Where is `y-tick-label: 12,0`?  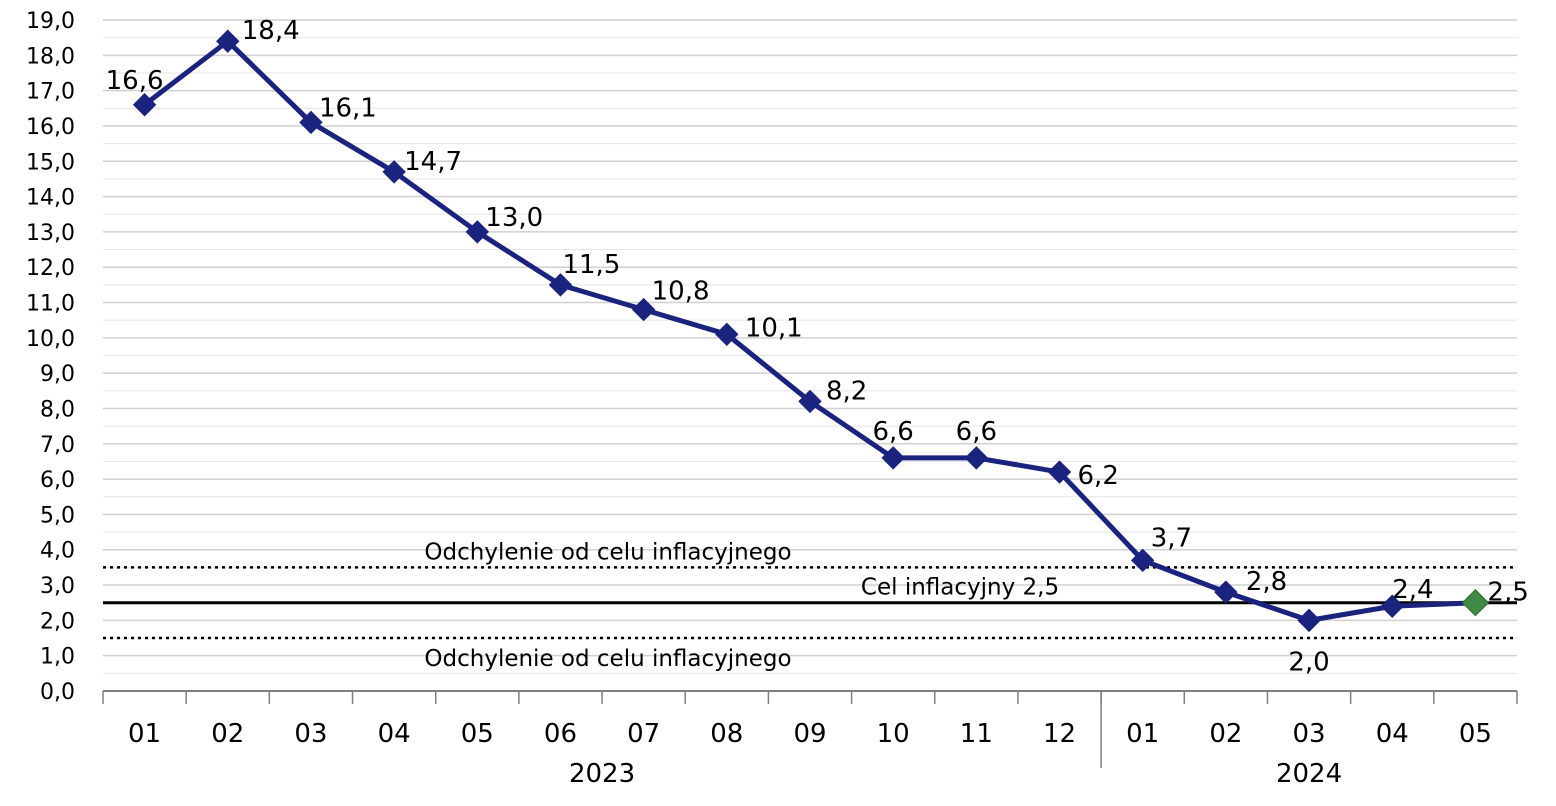
y-tick-label: 12,0 is located at coordinates (50, 268).